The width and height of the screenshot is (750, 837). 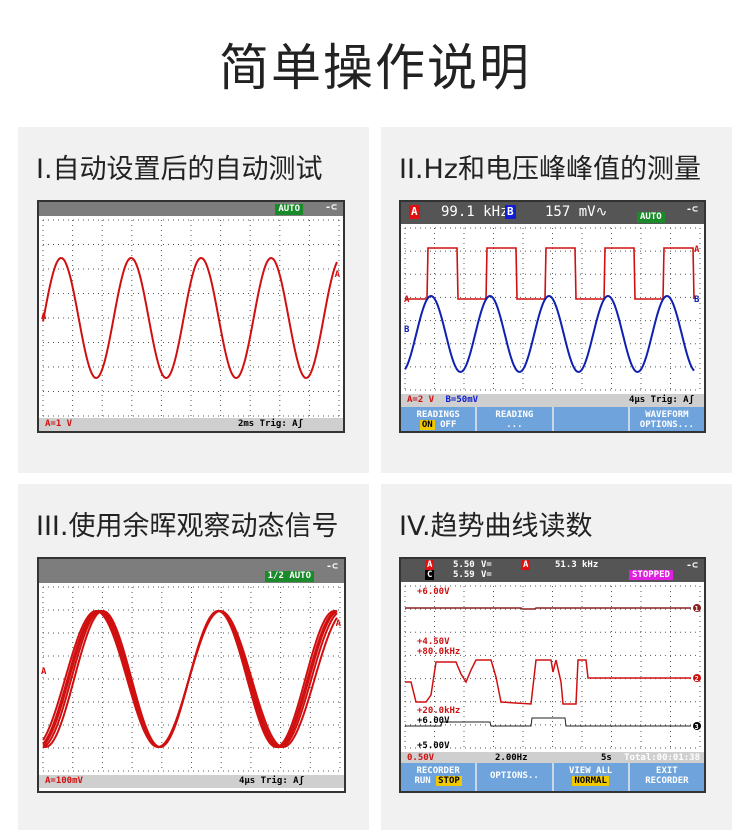 I want to click on softkey-label: OPTIONS.., so click(x=514, y=776).